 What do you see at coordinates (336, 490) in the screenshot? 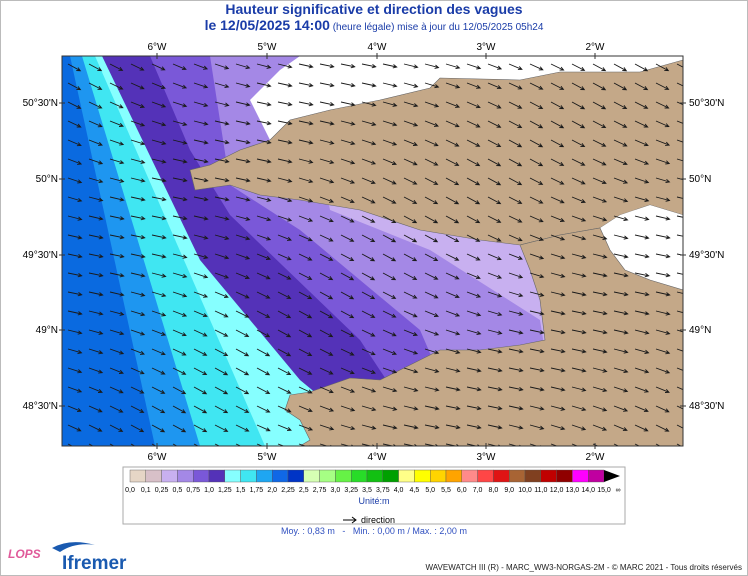
I see `colorbar-label: 3,0` at bounding box center [336, 490].